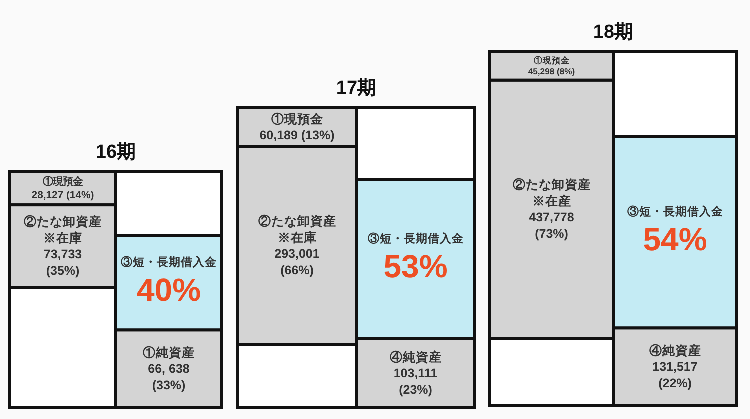 The width and height of the screenshot is (750, 419). Describe the element at coordinates (63, 189) in the screenshot. I see `data-label: ①現預金 28,127 (14%)` at that location.